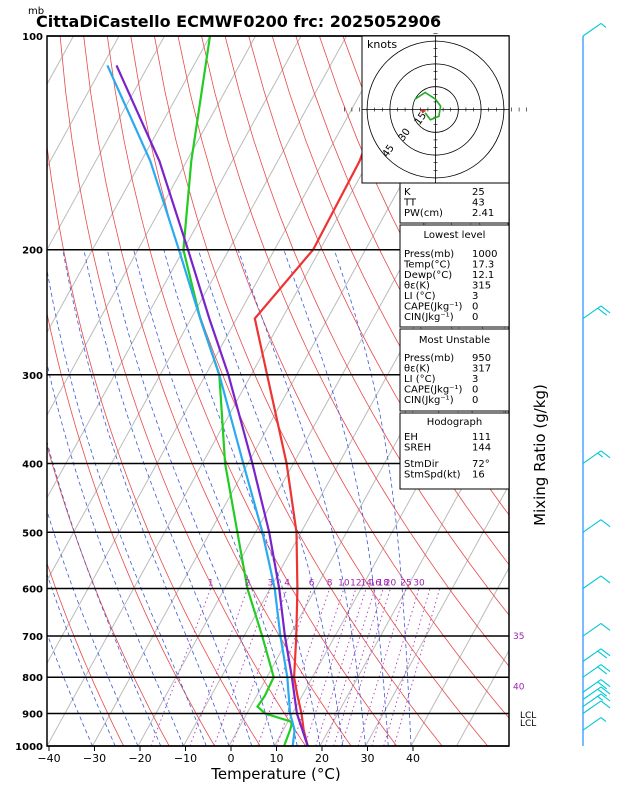  What do you see at coordinates (32, 37) in the screenshot?
I see `y-tick-label: 100` at bounding box center [32, 37].